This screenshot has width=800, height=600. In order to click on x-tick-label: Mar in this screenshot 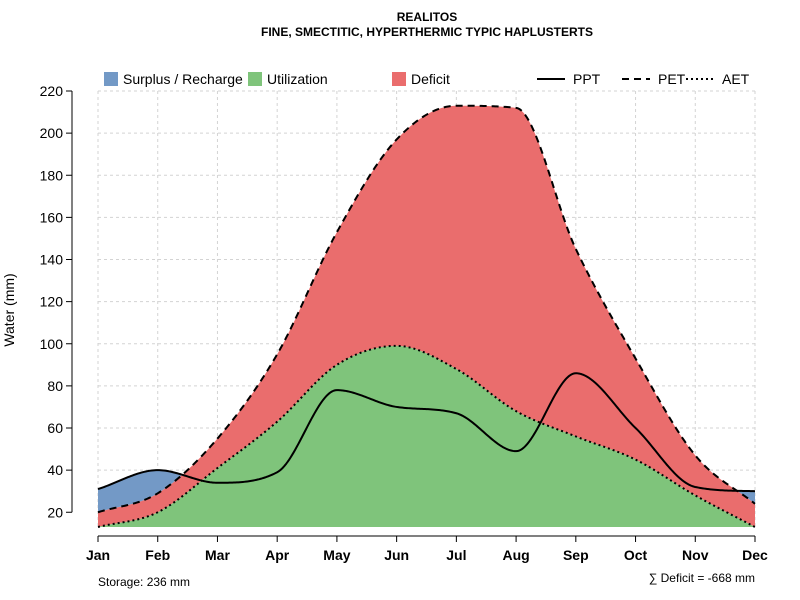, I will do `click(217, 555)`.